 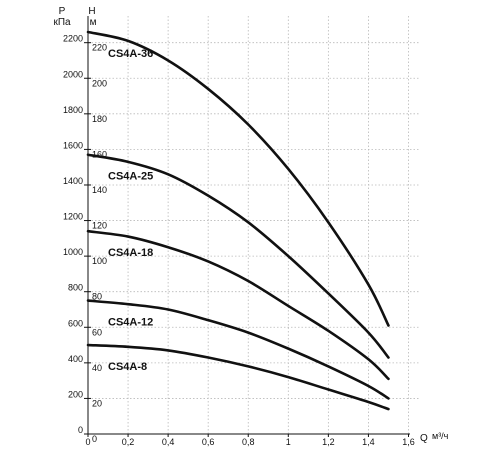 I want to click on curve-label-cs4a-25: CS4A-25, so click(x=130, y=177).